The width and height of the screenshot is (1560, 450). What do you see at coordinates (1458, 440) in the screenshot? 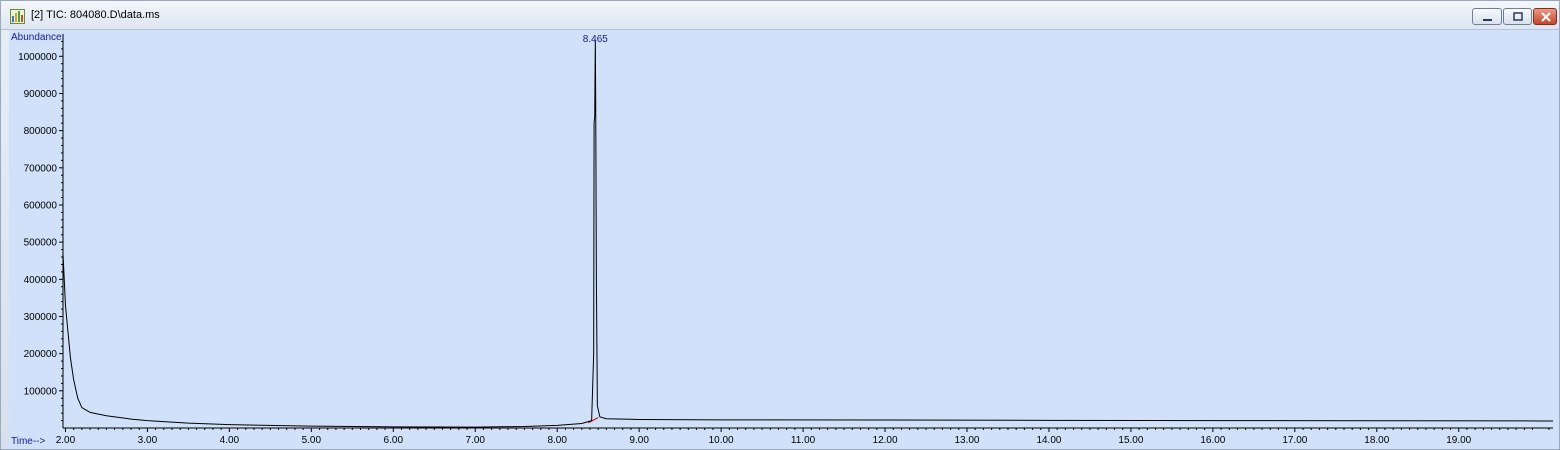
I see `x-tick-label: 19.00` at bounding box center [1458, 440].